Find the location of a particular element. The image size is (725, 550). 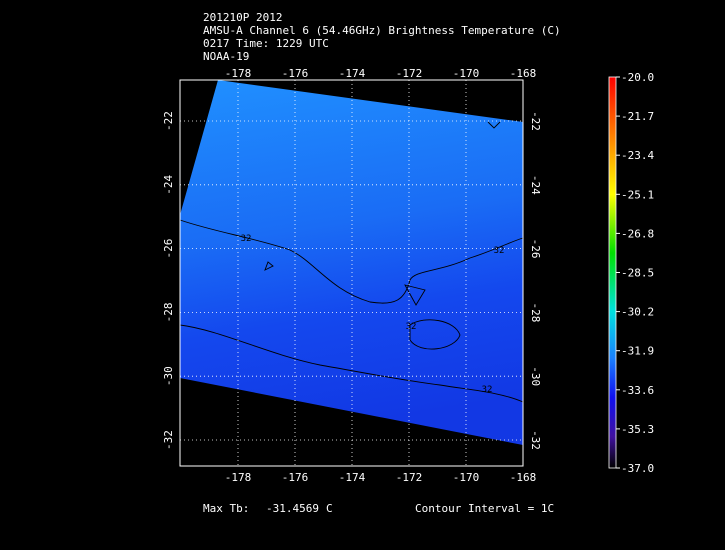

max-value: -31.4569 is located at coordinates (292, 508).